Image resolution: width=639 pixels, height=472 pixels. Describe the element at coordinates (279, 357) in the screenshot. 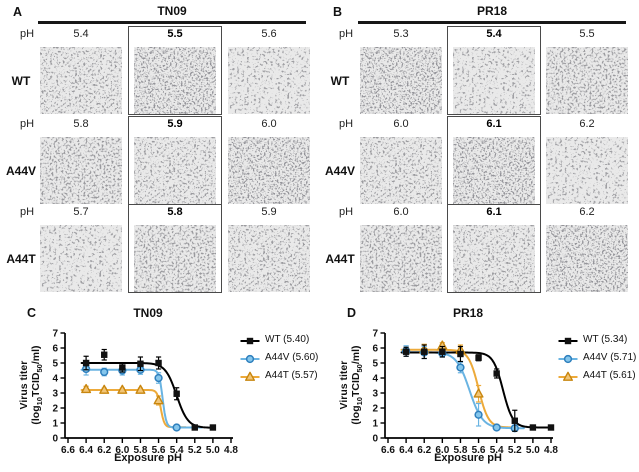

I see `chart-c-legend: WT (5.40) A44V (5.60) A44T (5.57)` at that location.